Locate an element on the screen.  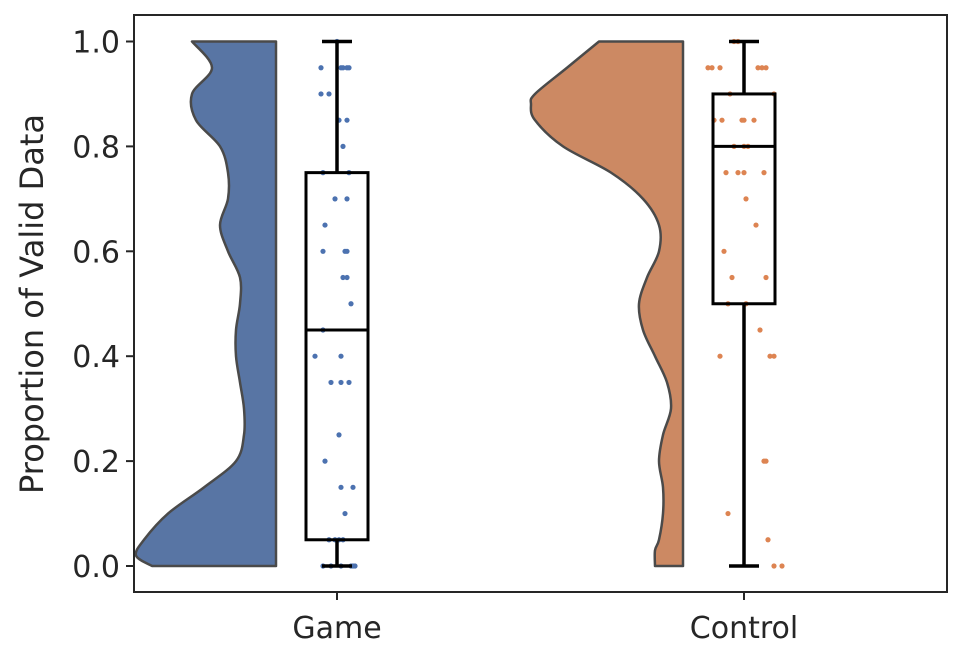
y-tick-label: 0.8 is located at coordinates (96, 147).